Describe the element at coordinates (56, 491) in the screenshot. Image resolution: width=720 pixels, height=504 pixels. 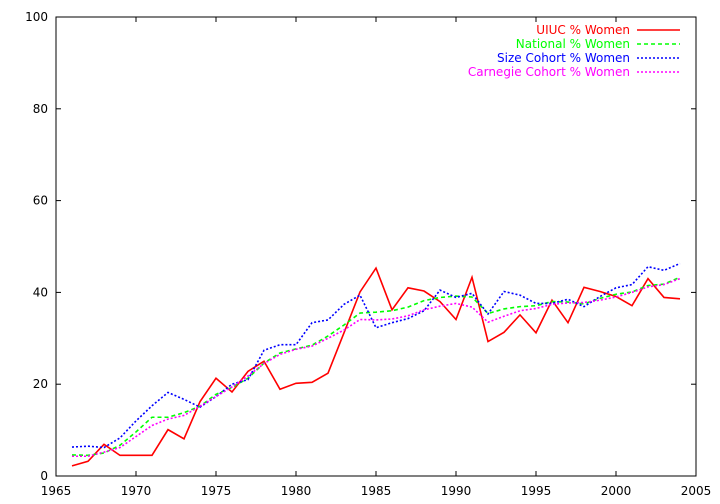
I see `x-tick-label: 1965` at that location.